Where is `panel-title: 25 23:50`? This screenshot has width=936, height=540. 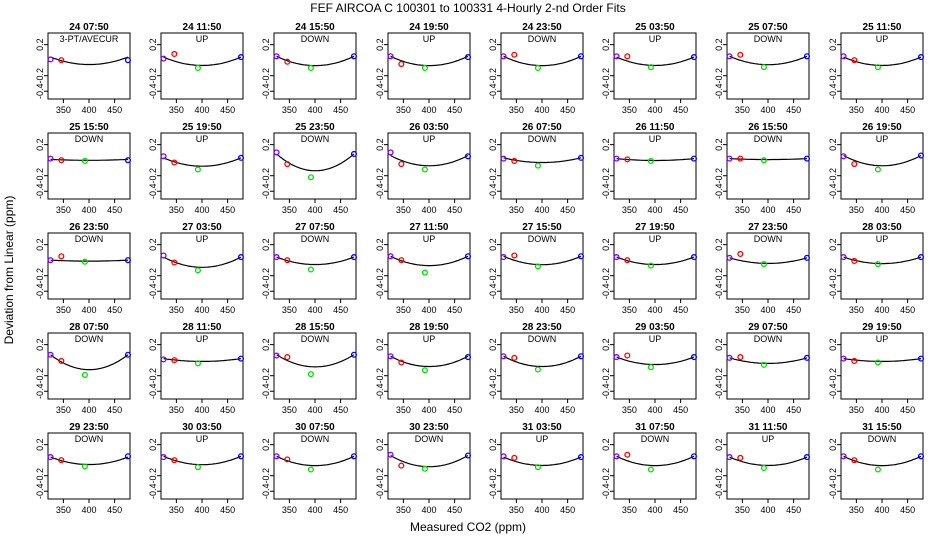 panel-title: 25 23:50 is located at coordinates (315, 127).